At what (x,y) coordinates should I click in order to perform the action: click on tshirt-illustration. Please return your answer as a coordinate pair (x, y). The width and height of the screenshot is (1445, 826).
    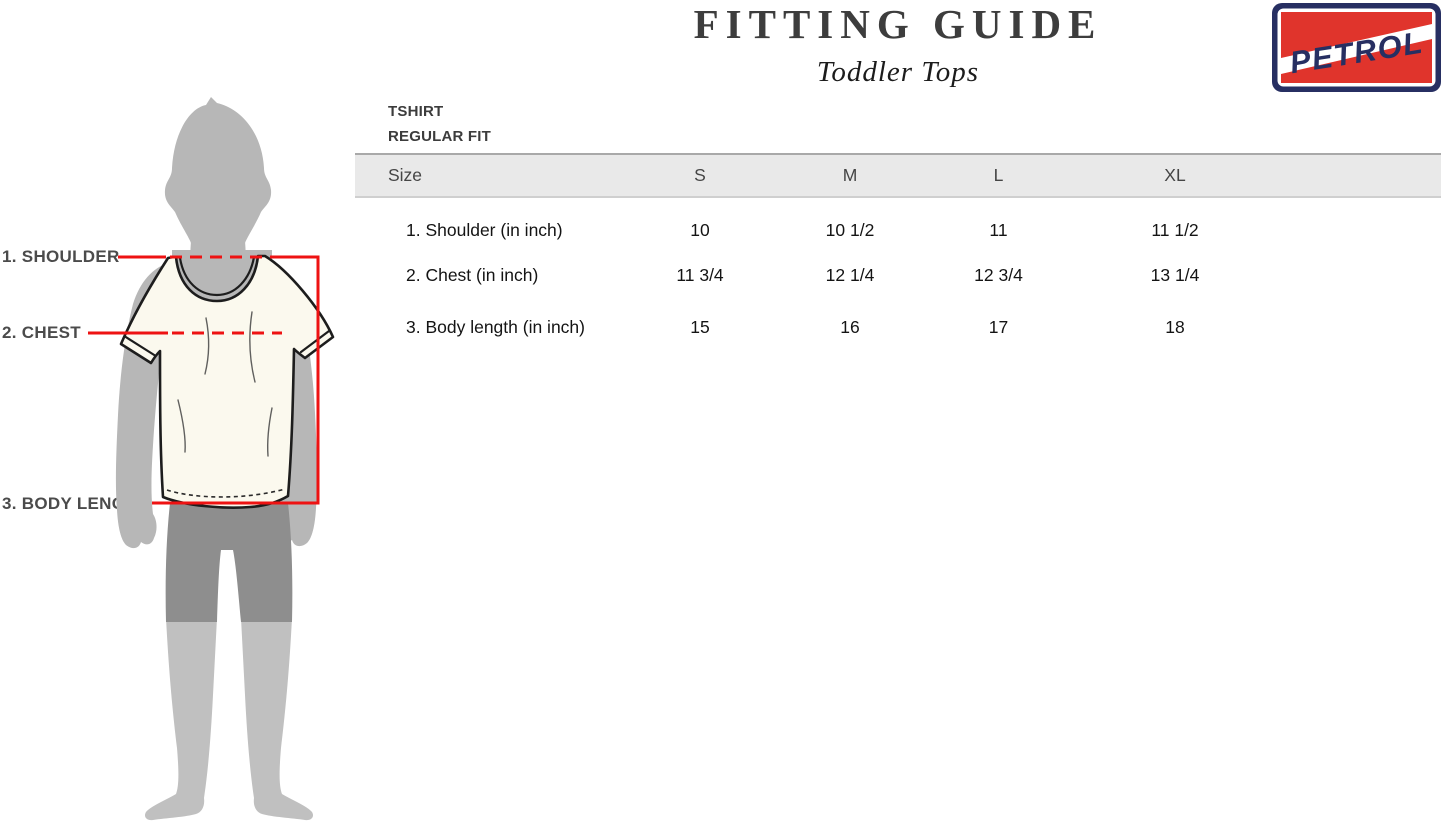
    Looking at the image, I should click on (227, 381).